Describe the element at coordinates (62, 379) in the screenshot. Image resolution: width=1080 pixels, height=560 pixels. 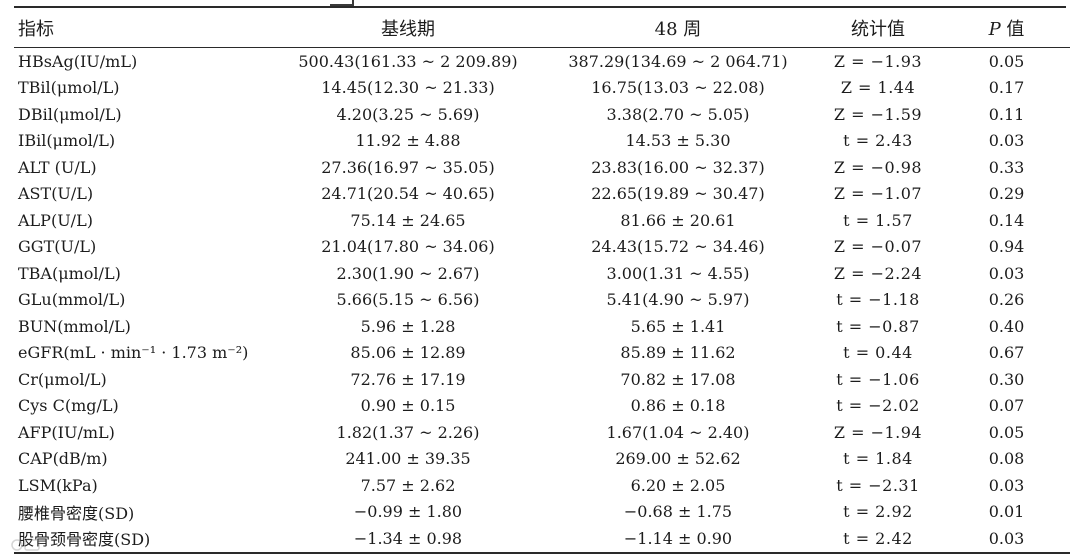
I see `cell-indicator: Cr(μmol/L)` at that location.